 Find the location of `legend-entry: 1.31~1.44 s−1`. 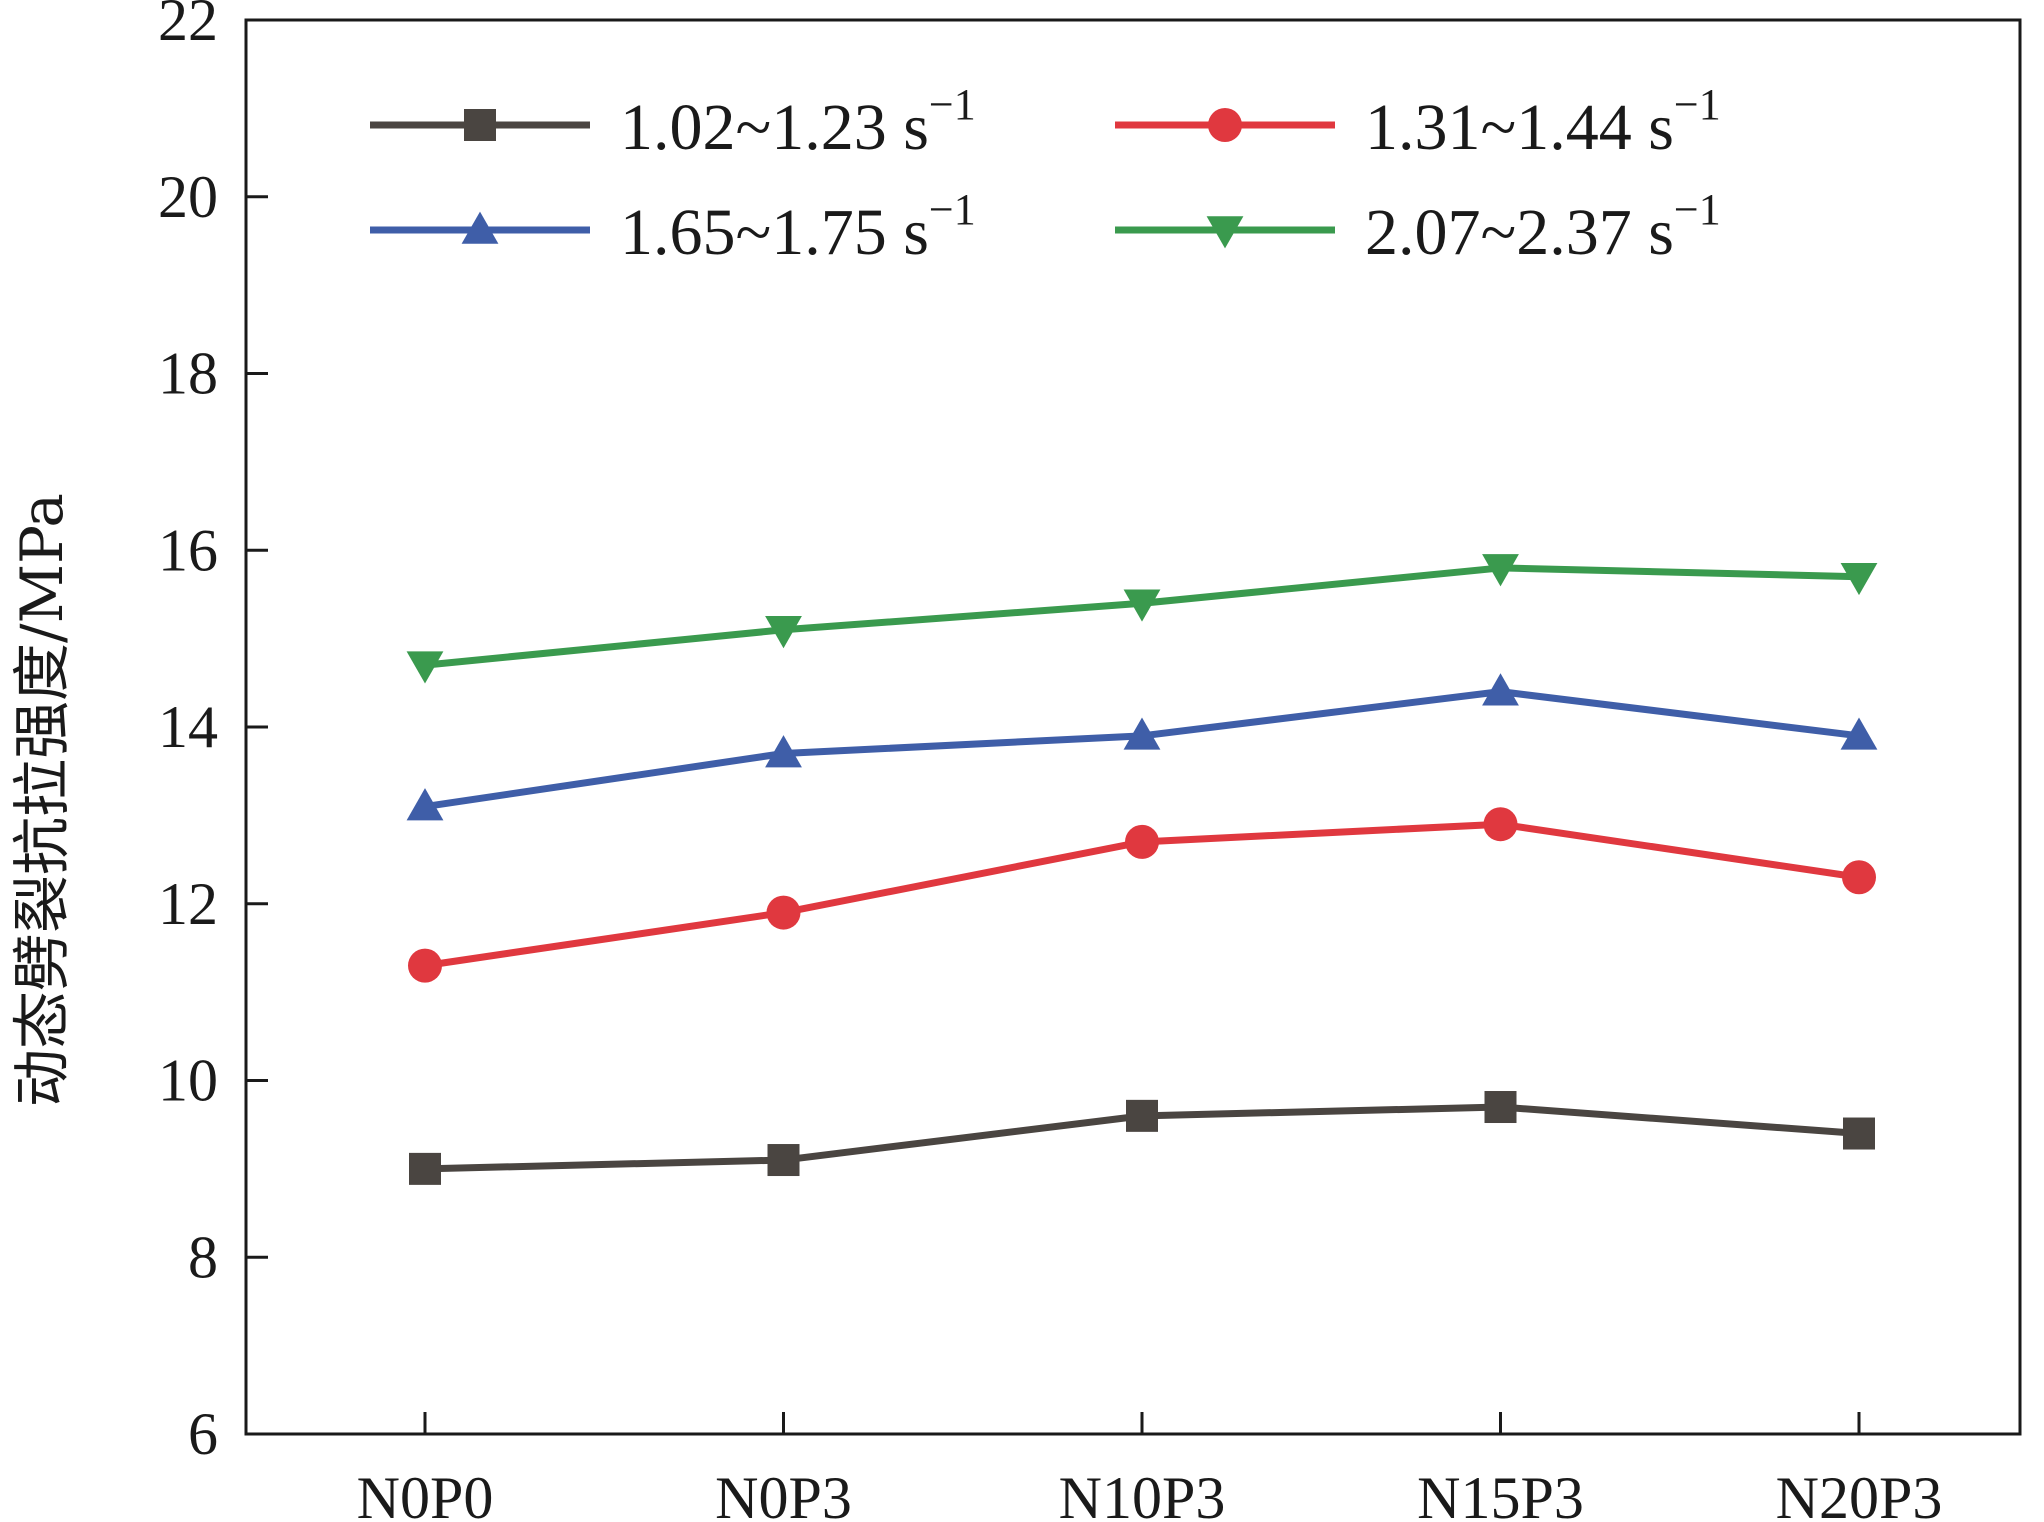

legend-entry: 1.31~1.44 s−1 is located at coordinates (1418, 122).